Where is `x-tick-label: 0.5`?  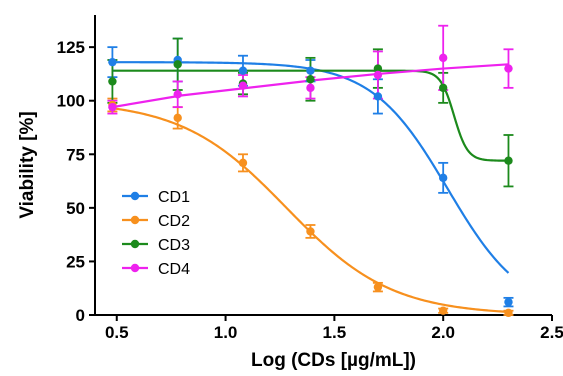
x-tick-label: 0.5 is located at coordinates (117, 332).